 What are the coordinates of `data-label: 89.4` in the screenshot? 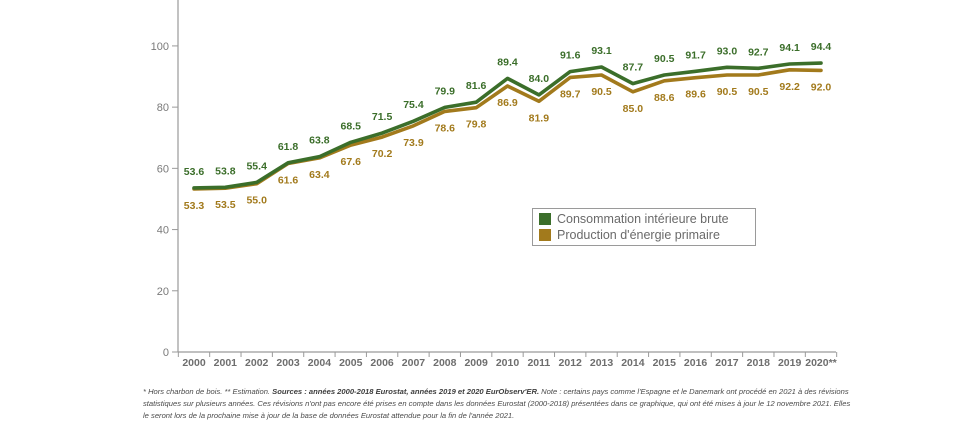 It's located at (507, 62).